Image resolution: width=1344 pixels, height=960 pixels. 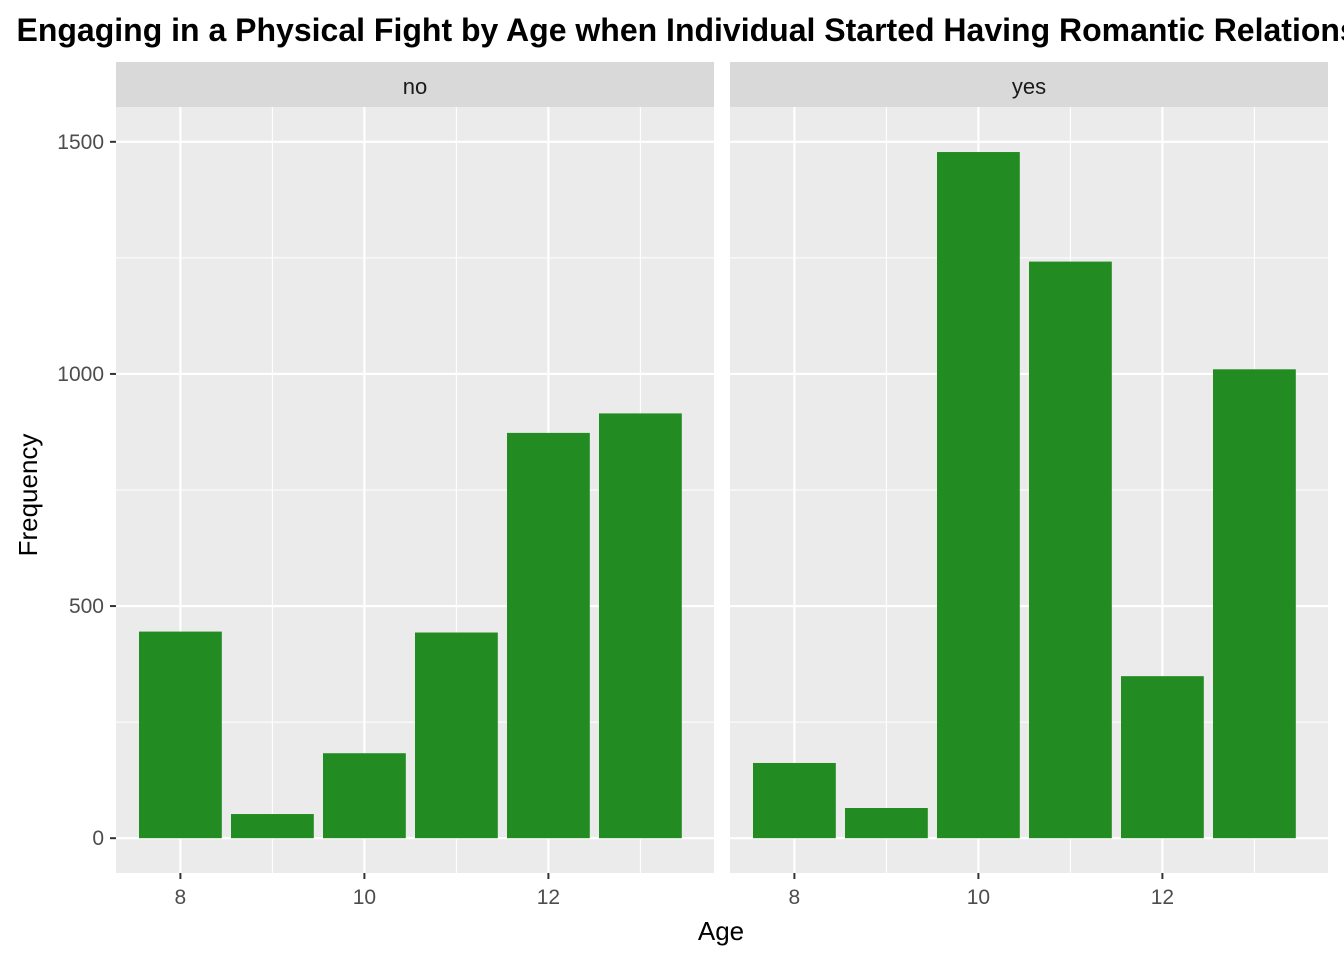 What do you see at coordinates (721, 931) in the screenshot?
I see `x-axis-title: Age` at bounding box center [721, 931].